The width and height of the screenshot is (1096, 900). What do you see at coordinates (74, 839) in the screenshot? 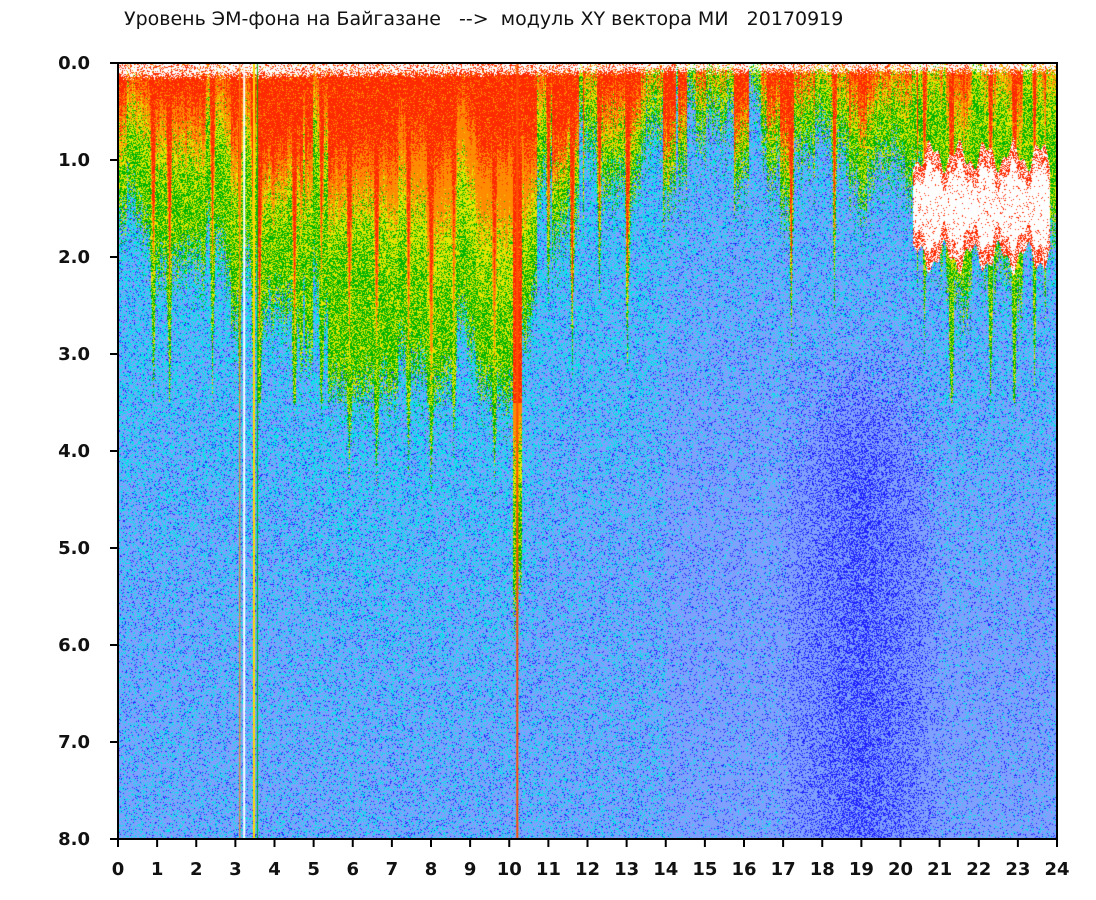
I see `y-tick-label: 8.0` at bounding box center [74, 839].